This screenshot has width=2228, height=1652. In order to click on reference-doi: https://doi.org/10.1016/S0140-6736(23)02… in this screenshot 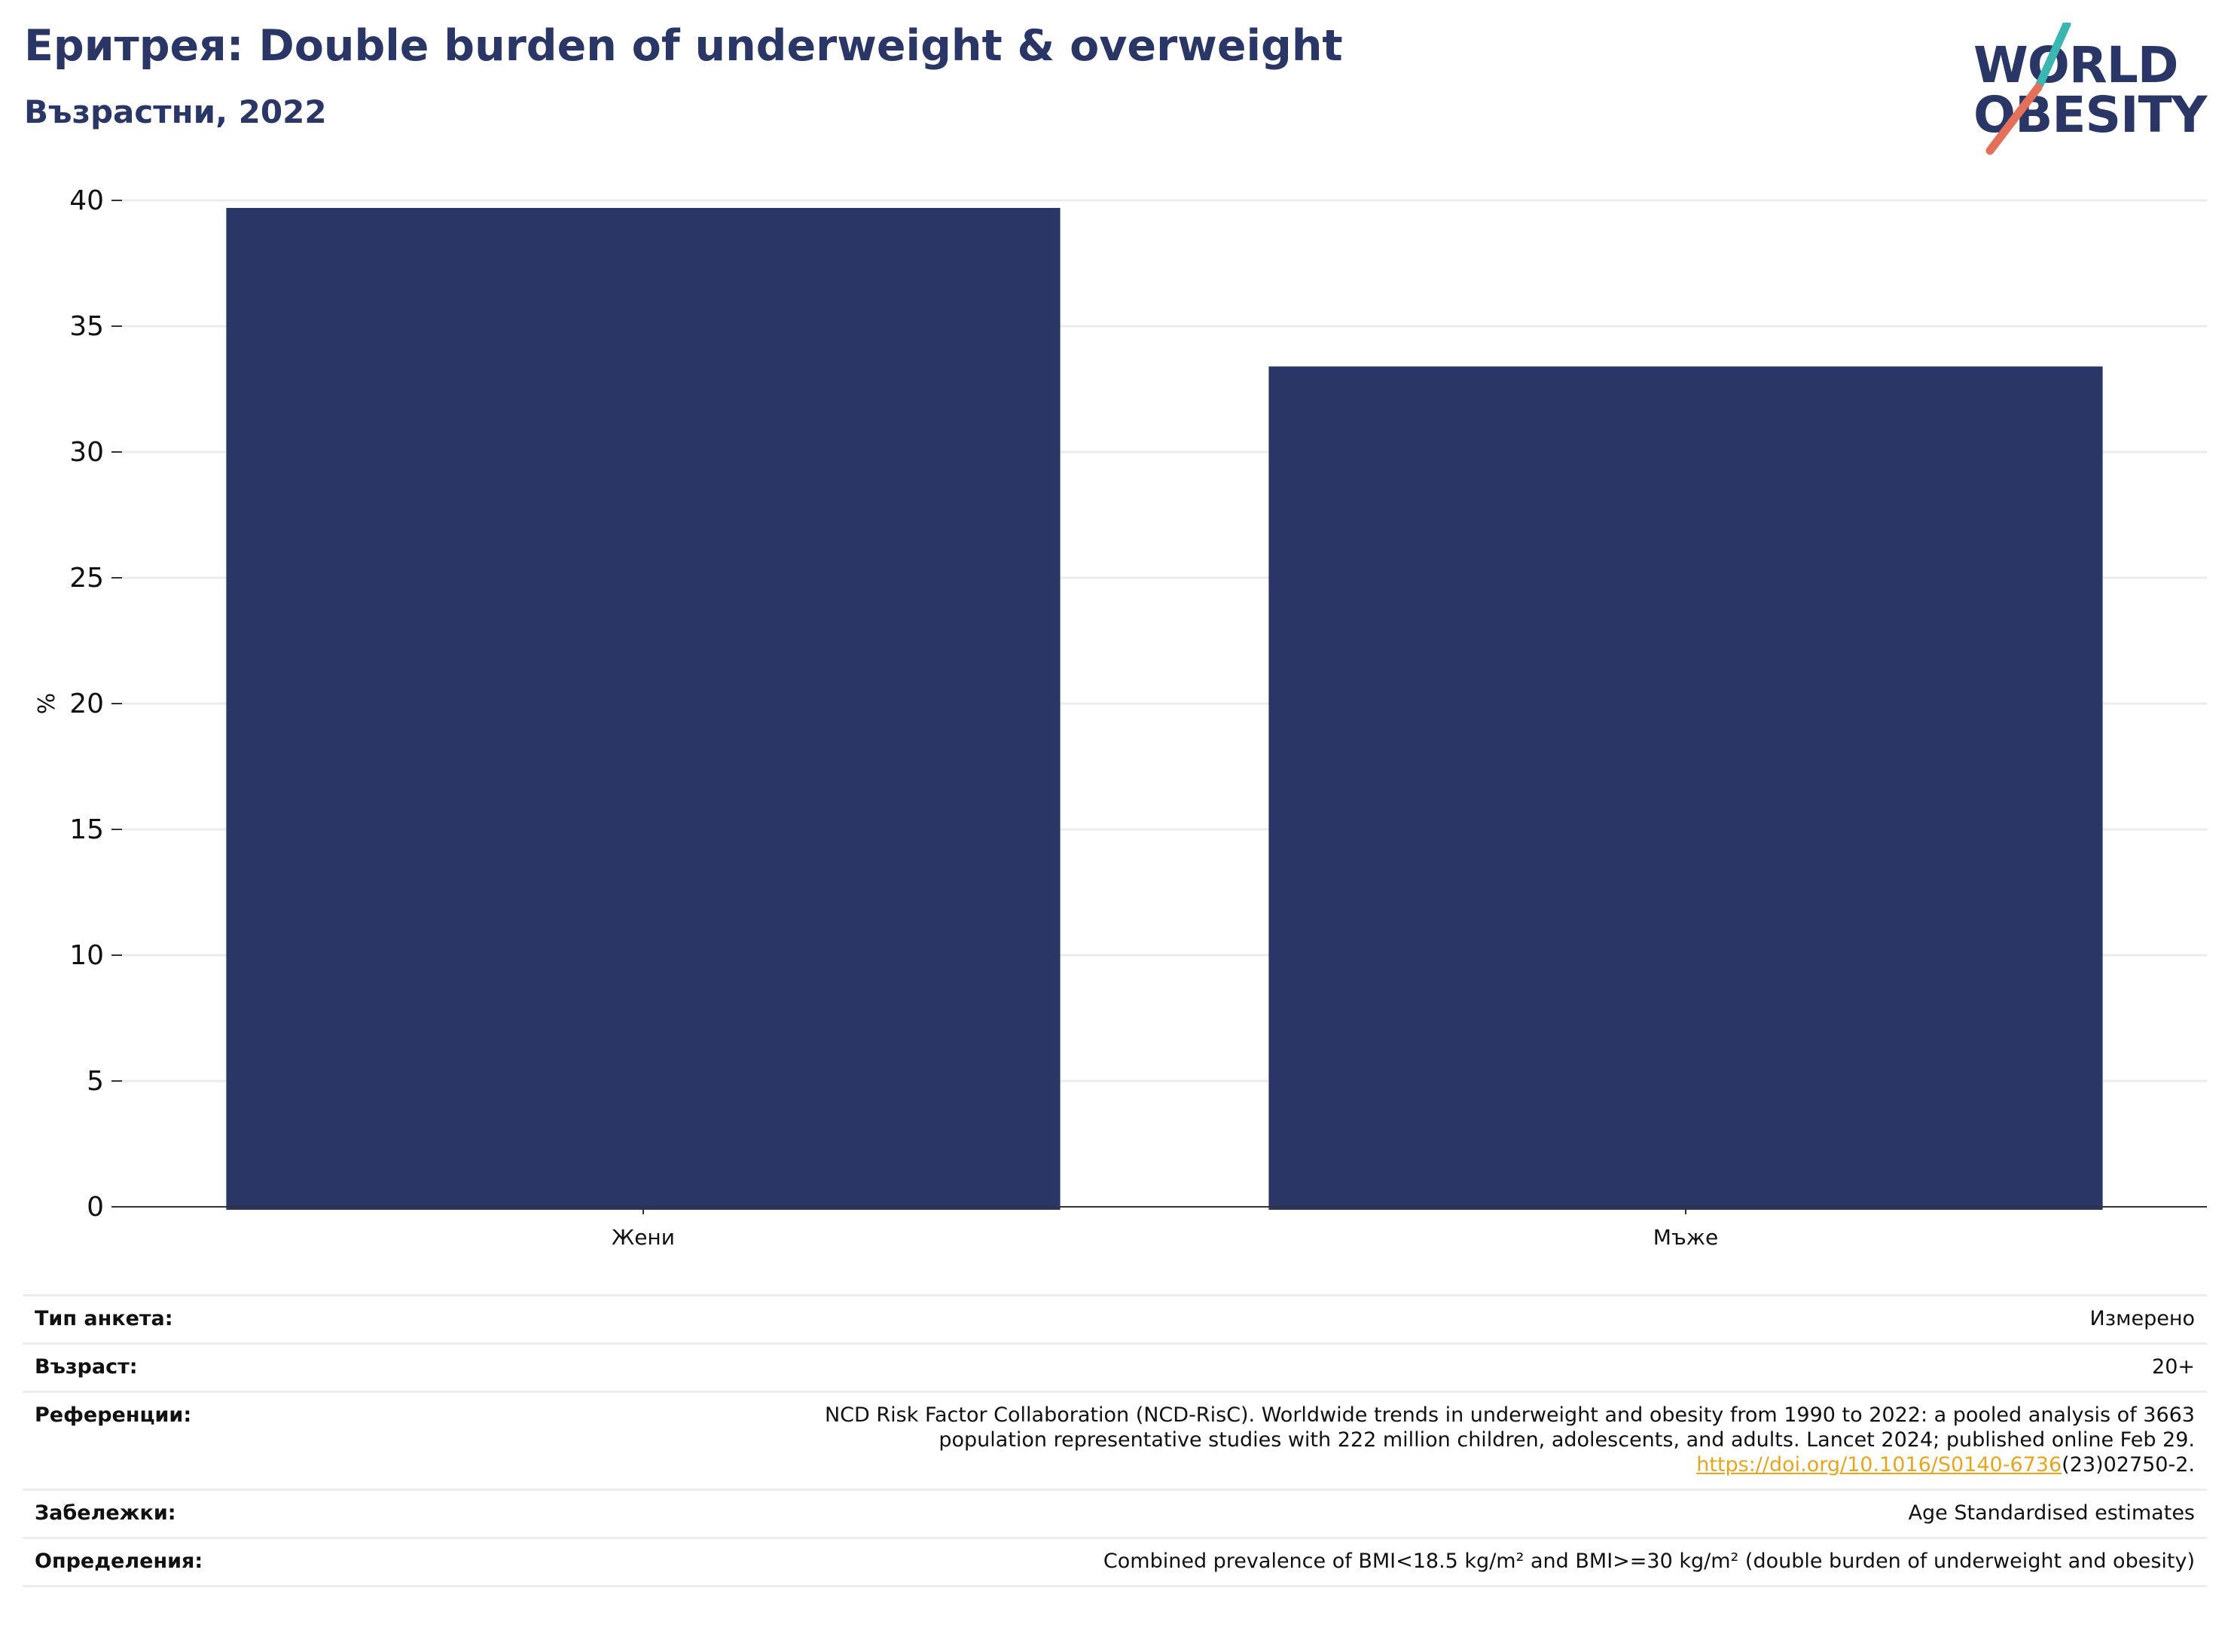, I will do `click(1277, 1465)`.